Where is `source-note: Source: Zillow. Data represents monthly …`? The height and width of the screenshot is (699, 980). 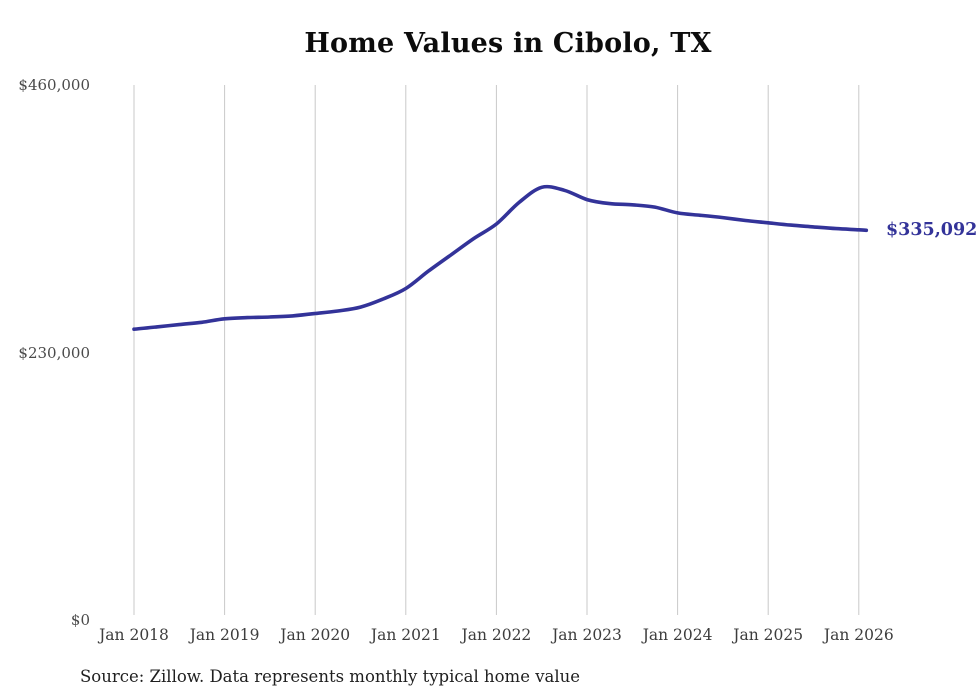 source-note: Source: Zillow. Data represents monthly … is located at coordinates (330, 676).